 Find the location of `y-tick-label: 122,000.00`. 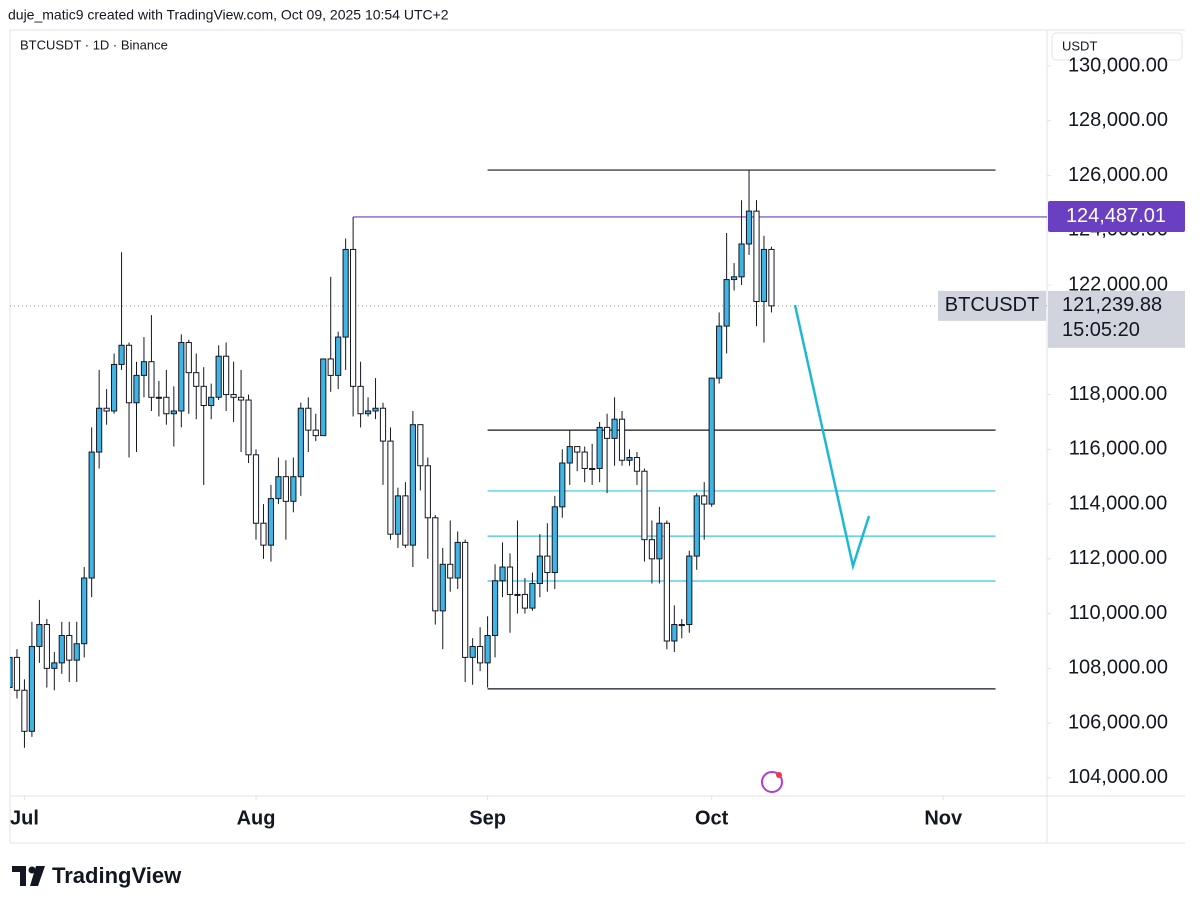

y-tick-label: 122,000.00 is located at coordinates (1118, 284).